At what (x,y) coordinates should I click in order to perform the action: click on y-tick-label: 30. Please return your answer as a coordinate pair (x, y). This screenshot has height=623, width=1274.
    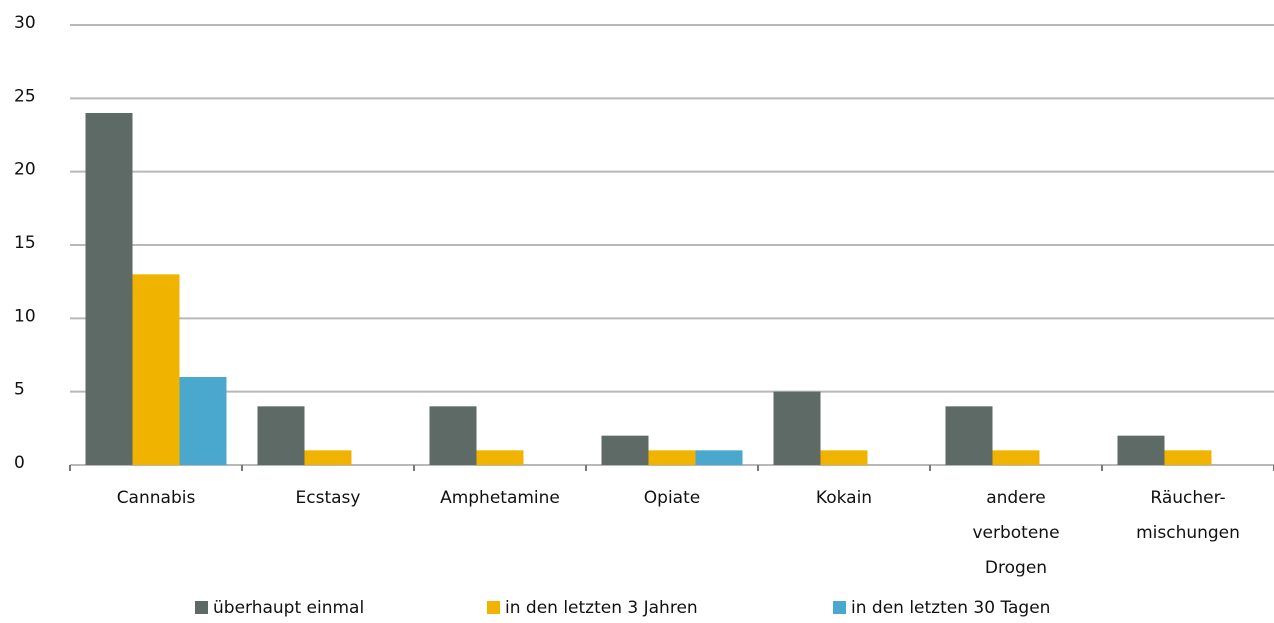
    Looking at the image, I should click on (25, 23).